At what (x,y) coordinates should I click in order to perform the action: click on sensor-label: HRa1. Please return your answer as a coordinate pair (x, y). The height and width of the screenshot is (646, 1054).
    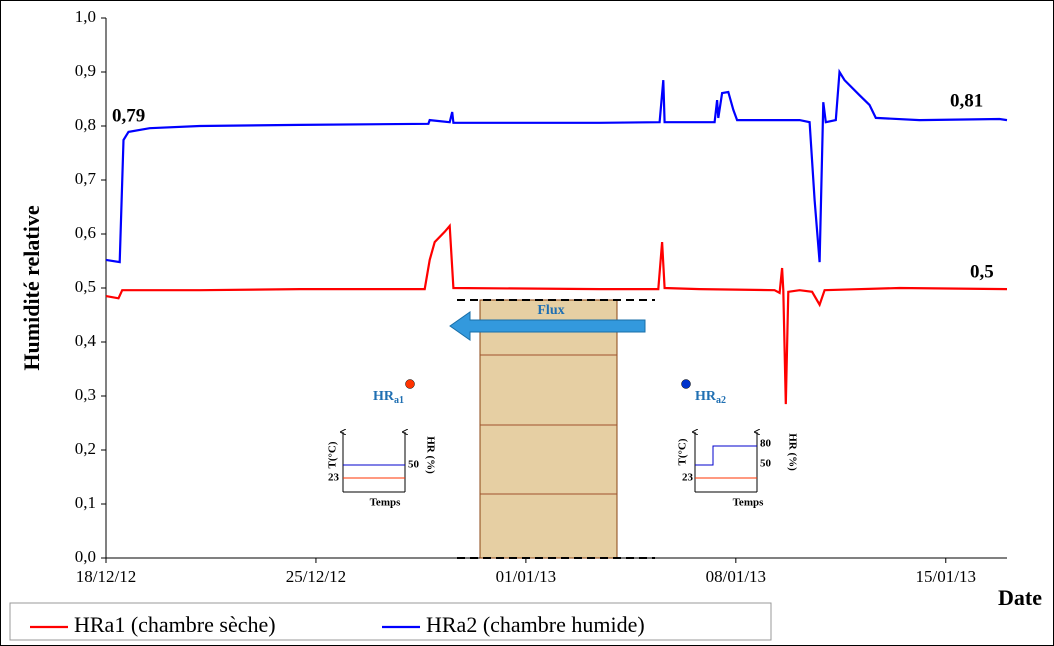
    Looking at the image, I should click on (388, 397).